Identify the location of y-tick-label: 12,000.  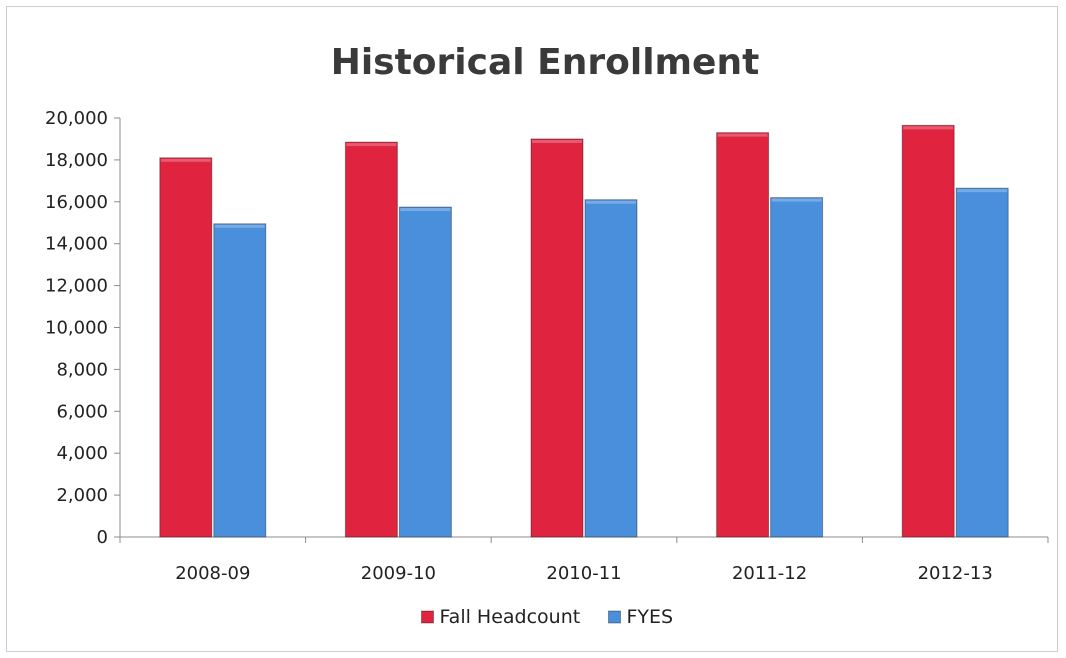
(76, 286).